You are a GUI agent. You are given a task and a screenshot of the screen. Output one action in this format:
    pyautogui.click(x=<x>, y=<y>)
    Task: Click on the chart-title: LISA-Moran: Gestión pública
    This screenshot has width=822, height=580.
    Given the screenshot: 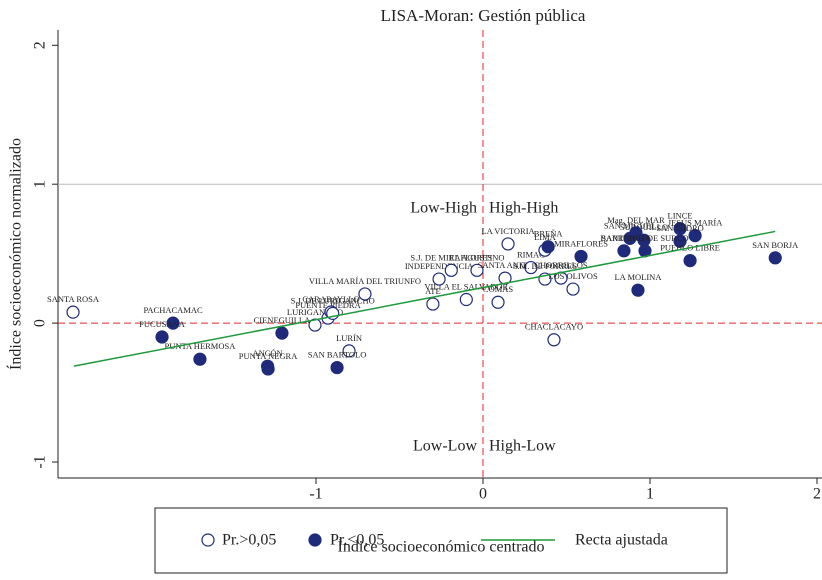 What is the action you would take?
    pyautogui.click(x=483, y=15)
    